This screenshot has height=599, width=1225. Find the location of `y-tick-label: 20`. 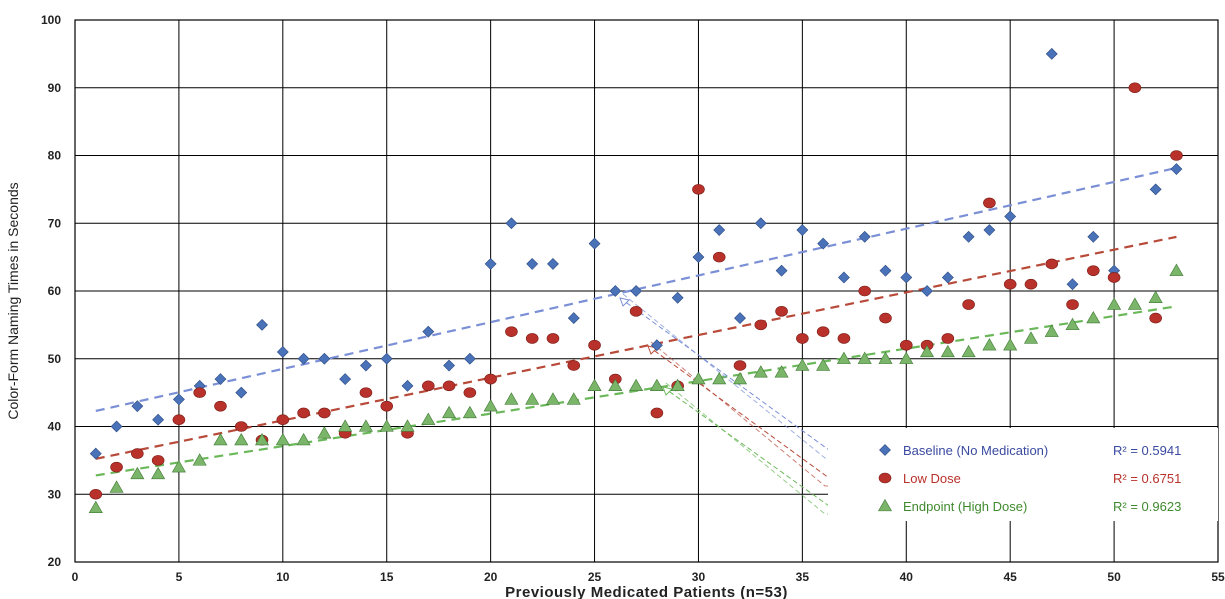

y-tick-label: 20 is located at coordinates (55, 562).